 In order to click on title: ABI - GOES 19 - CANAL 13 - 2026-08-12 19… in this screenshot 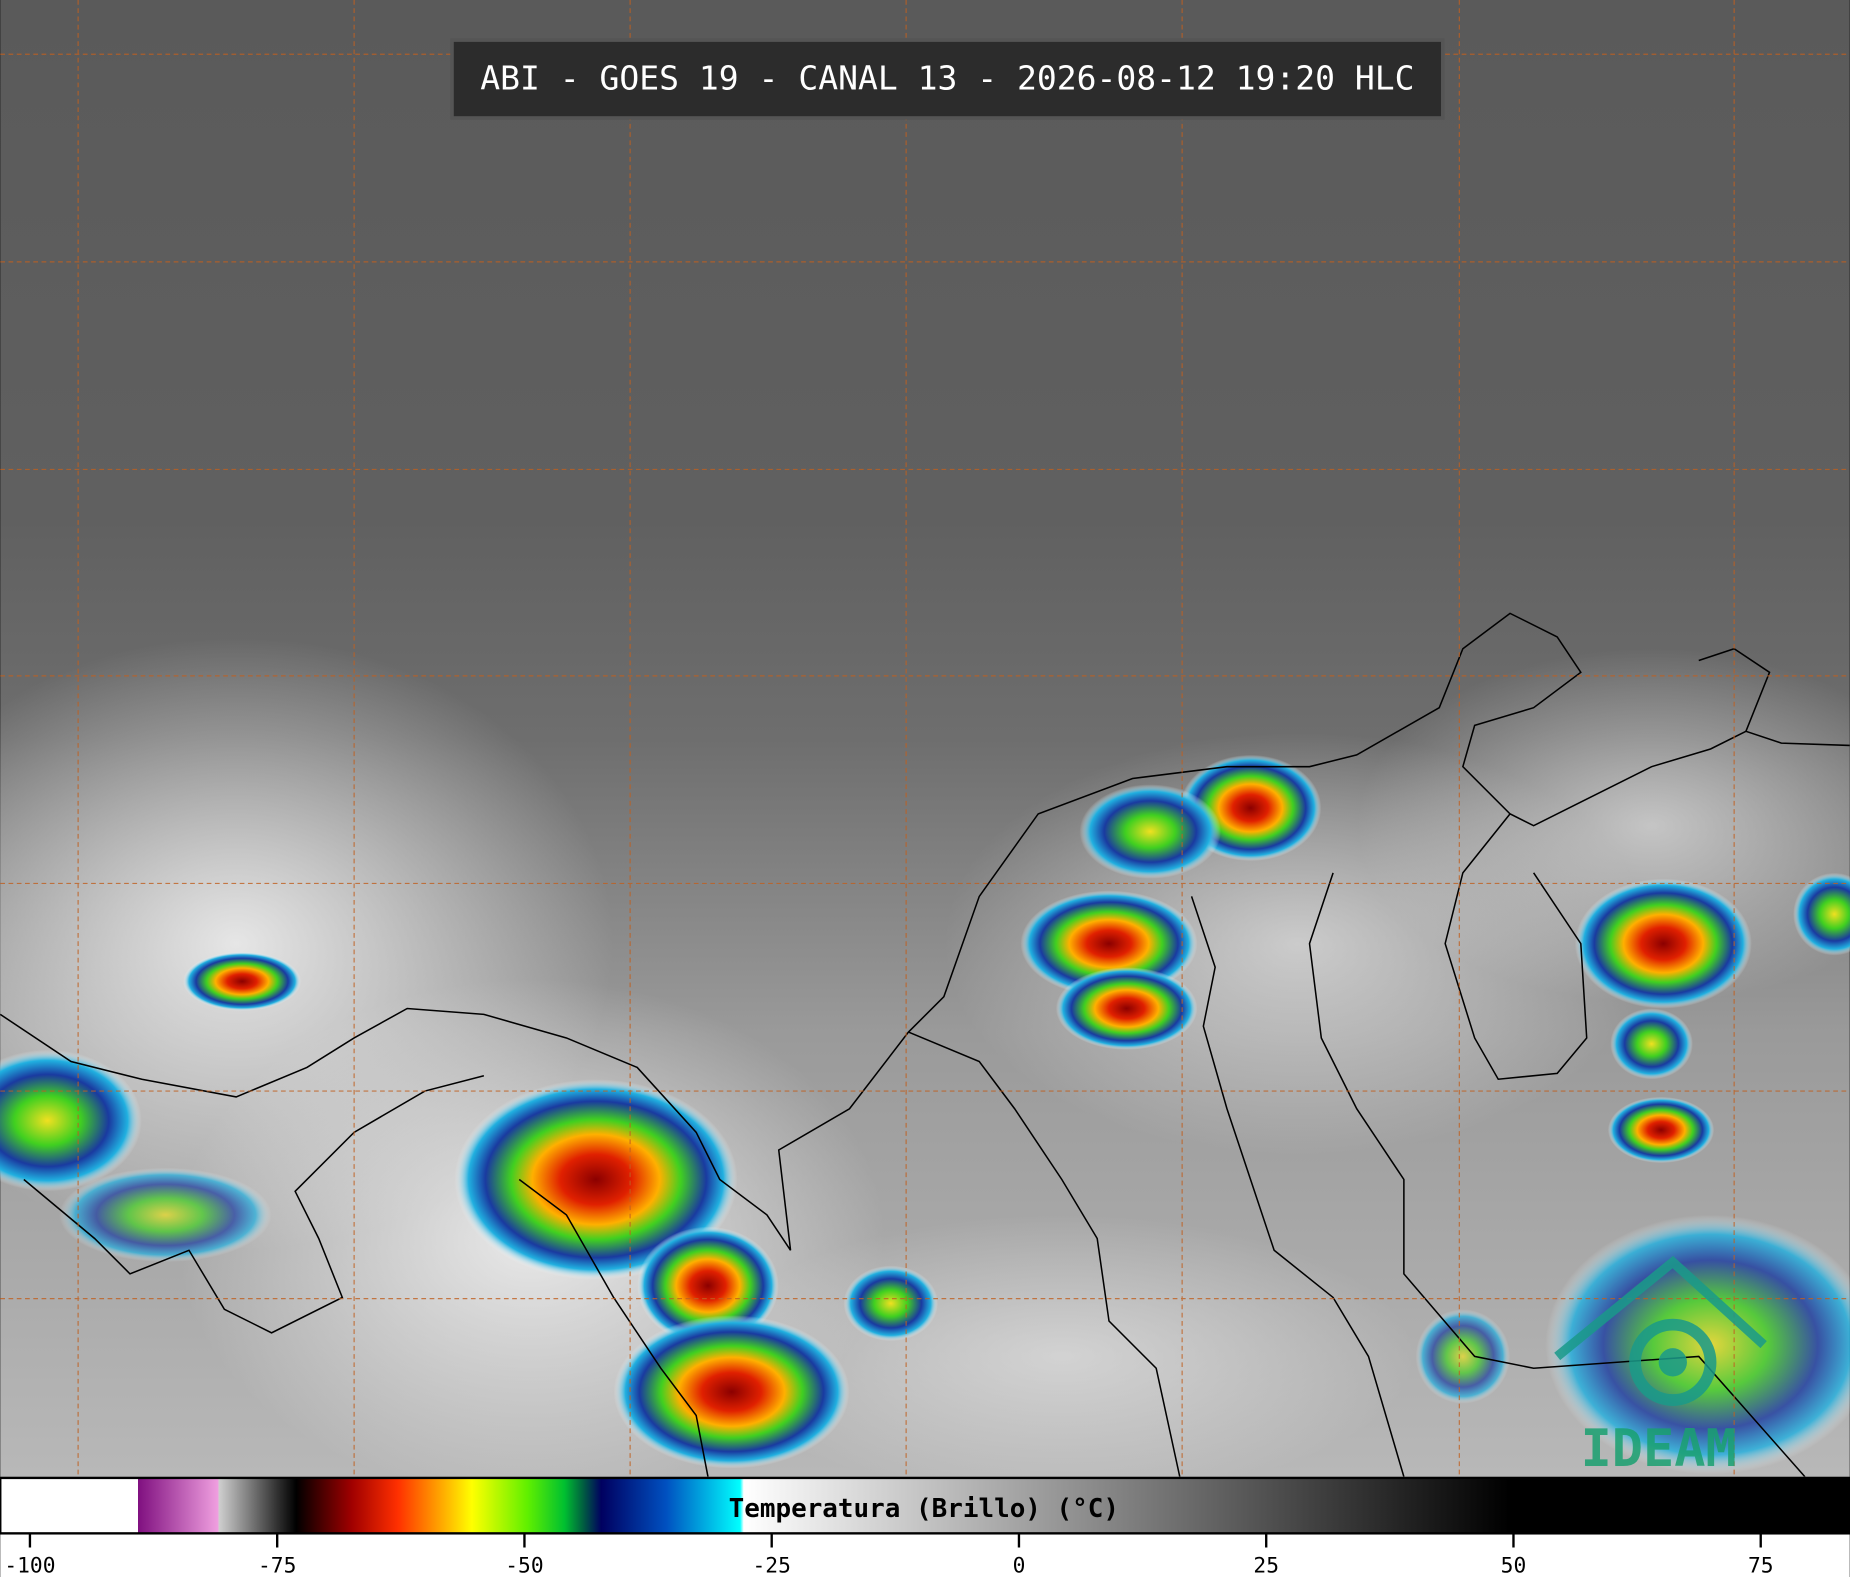, I will do `click(947, 78)`.